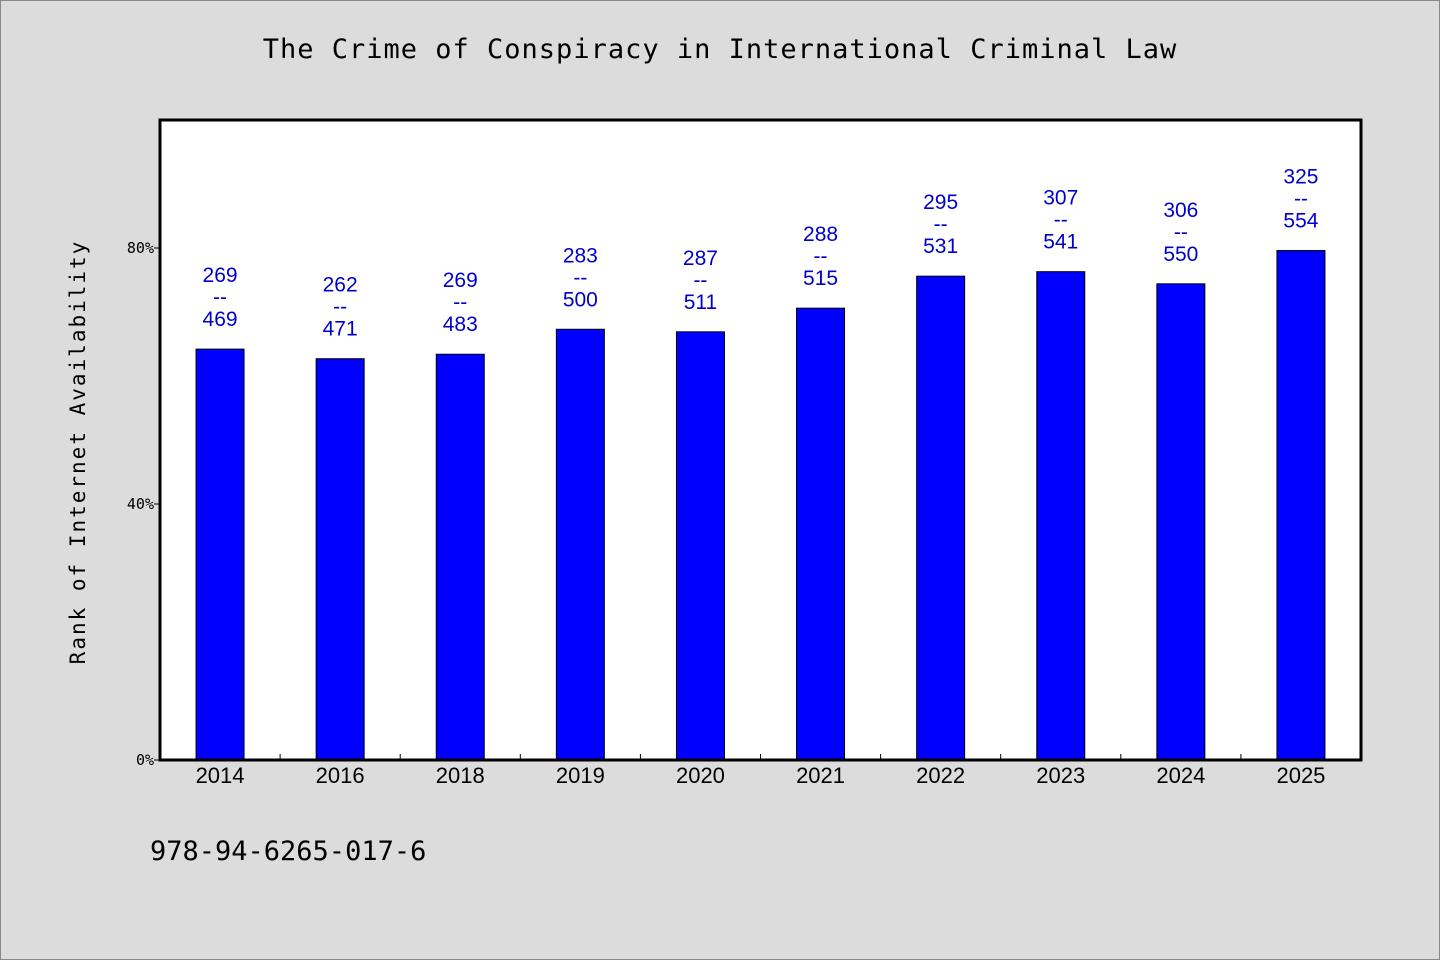 This screenshot has height=960, width=1440. What do you see at coordinates (820, 775) in the screenshot?
I see `x-tick-label: 2021` at bounding box center [820, 775].